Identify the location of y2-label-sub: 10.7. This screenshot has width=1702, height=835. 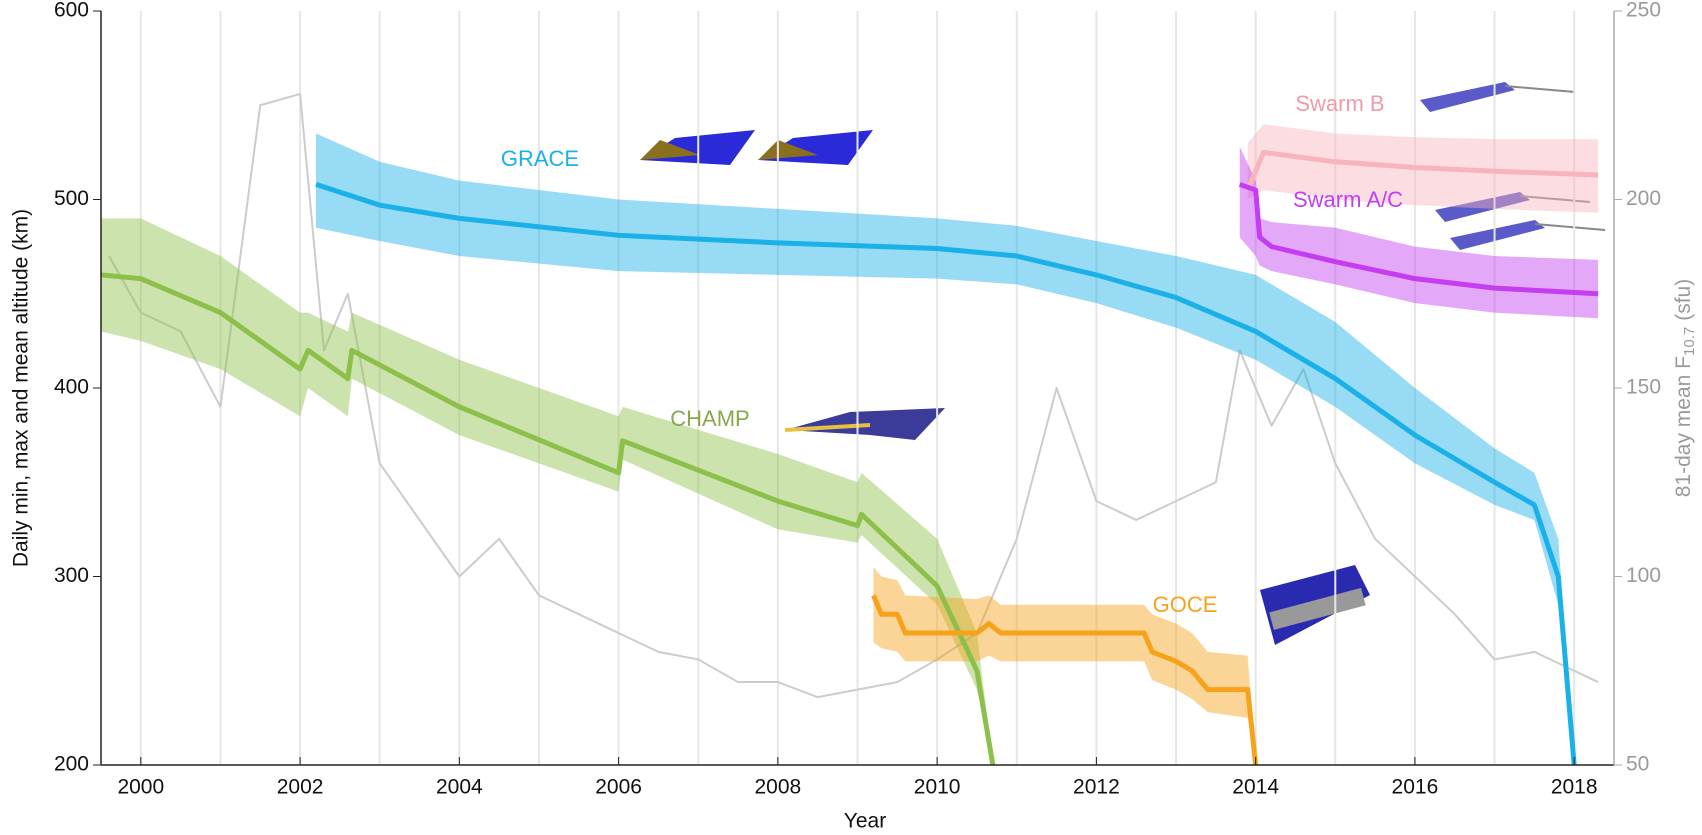
(1689, 341).